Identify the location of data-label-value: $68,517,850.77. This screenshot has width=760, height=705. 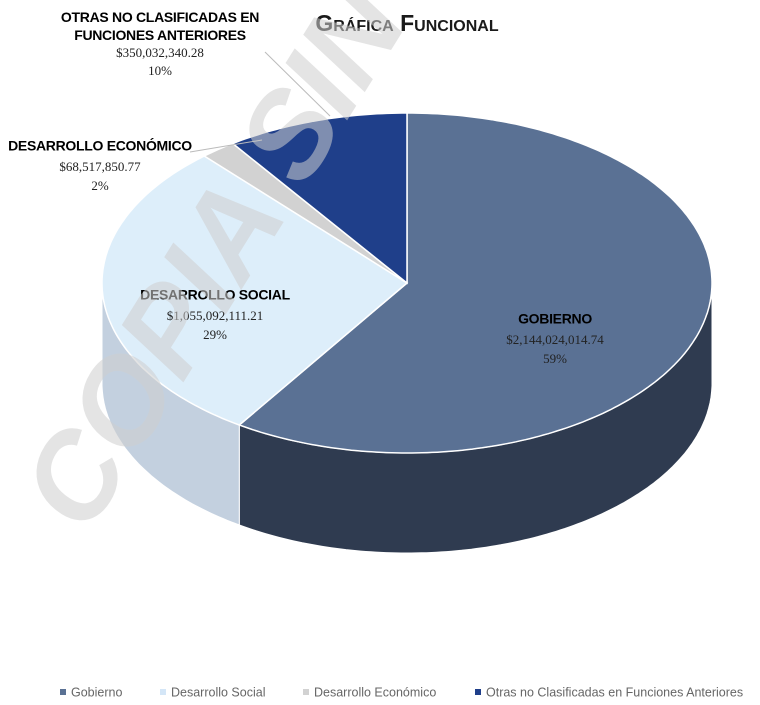
(100, 166).